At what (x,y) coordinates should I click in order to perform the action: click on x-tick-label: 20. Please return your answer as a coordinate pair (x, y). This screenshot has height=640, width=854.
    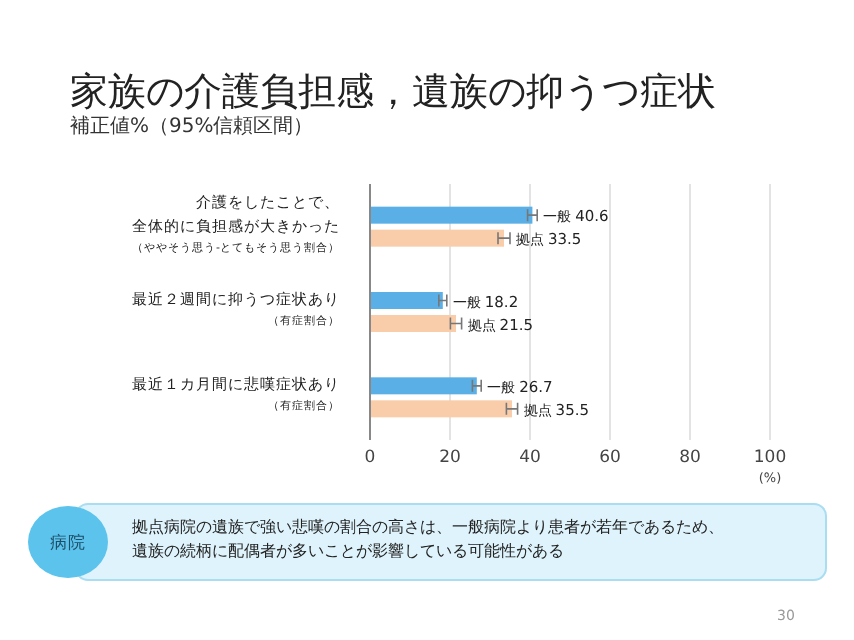
    Looking at the image, I should click on (450, 458).